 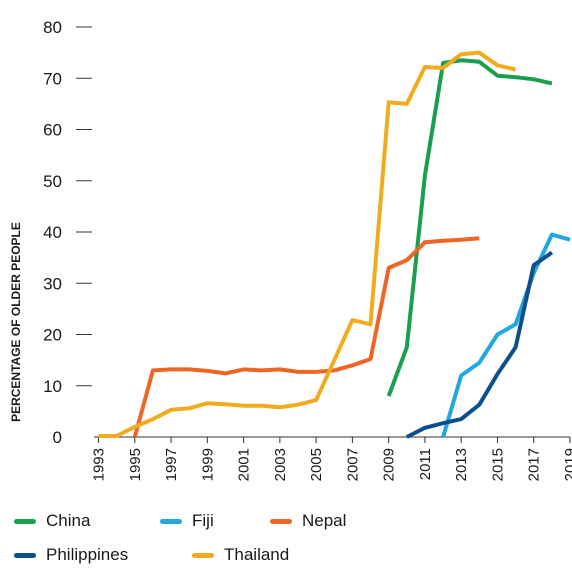 I want to click on legend-item-philippines: Philippines, so click(x=71, y=555).